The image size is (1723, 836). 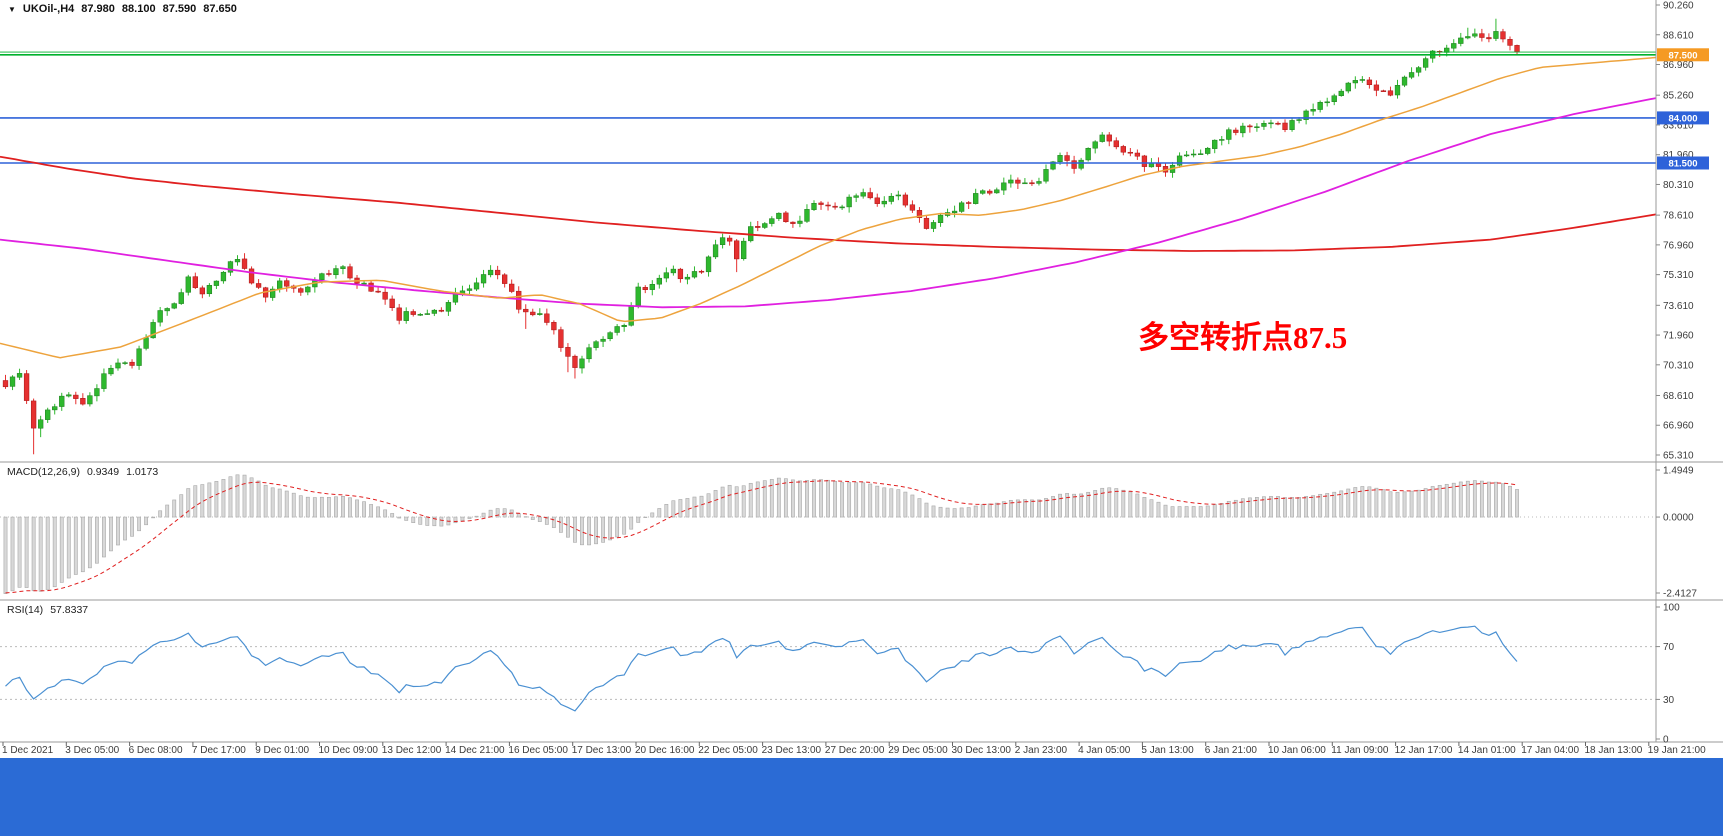 I want to click on macd-axis-label: 1.4949, so click(x=1678, y=471).